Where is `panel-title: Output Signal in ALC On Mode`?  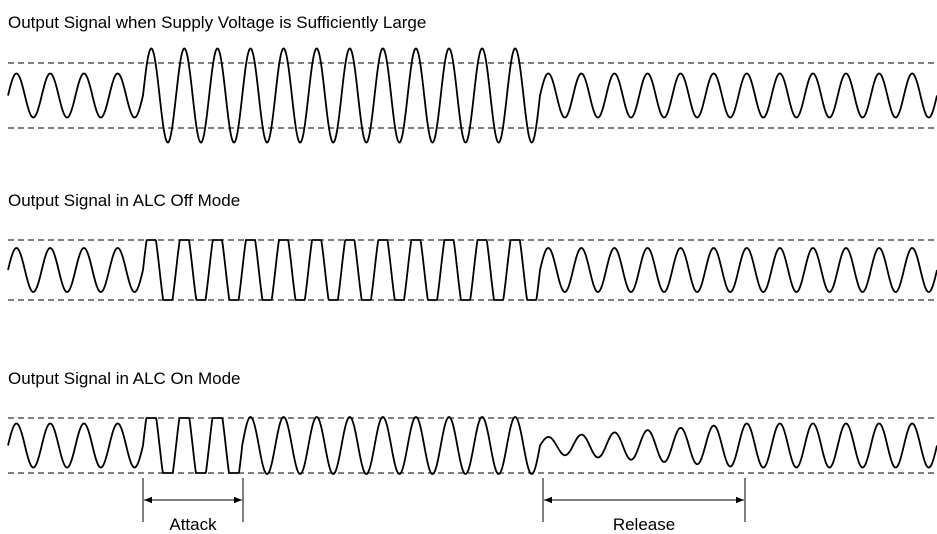
panel-title: Output Signal in ALC On Mode is located at coordinates (124, 378).